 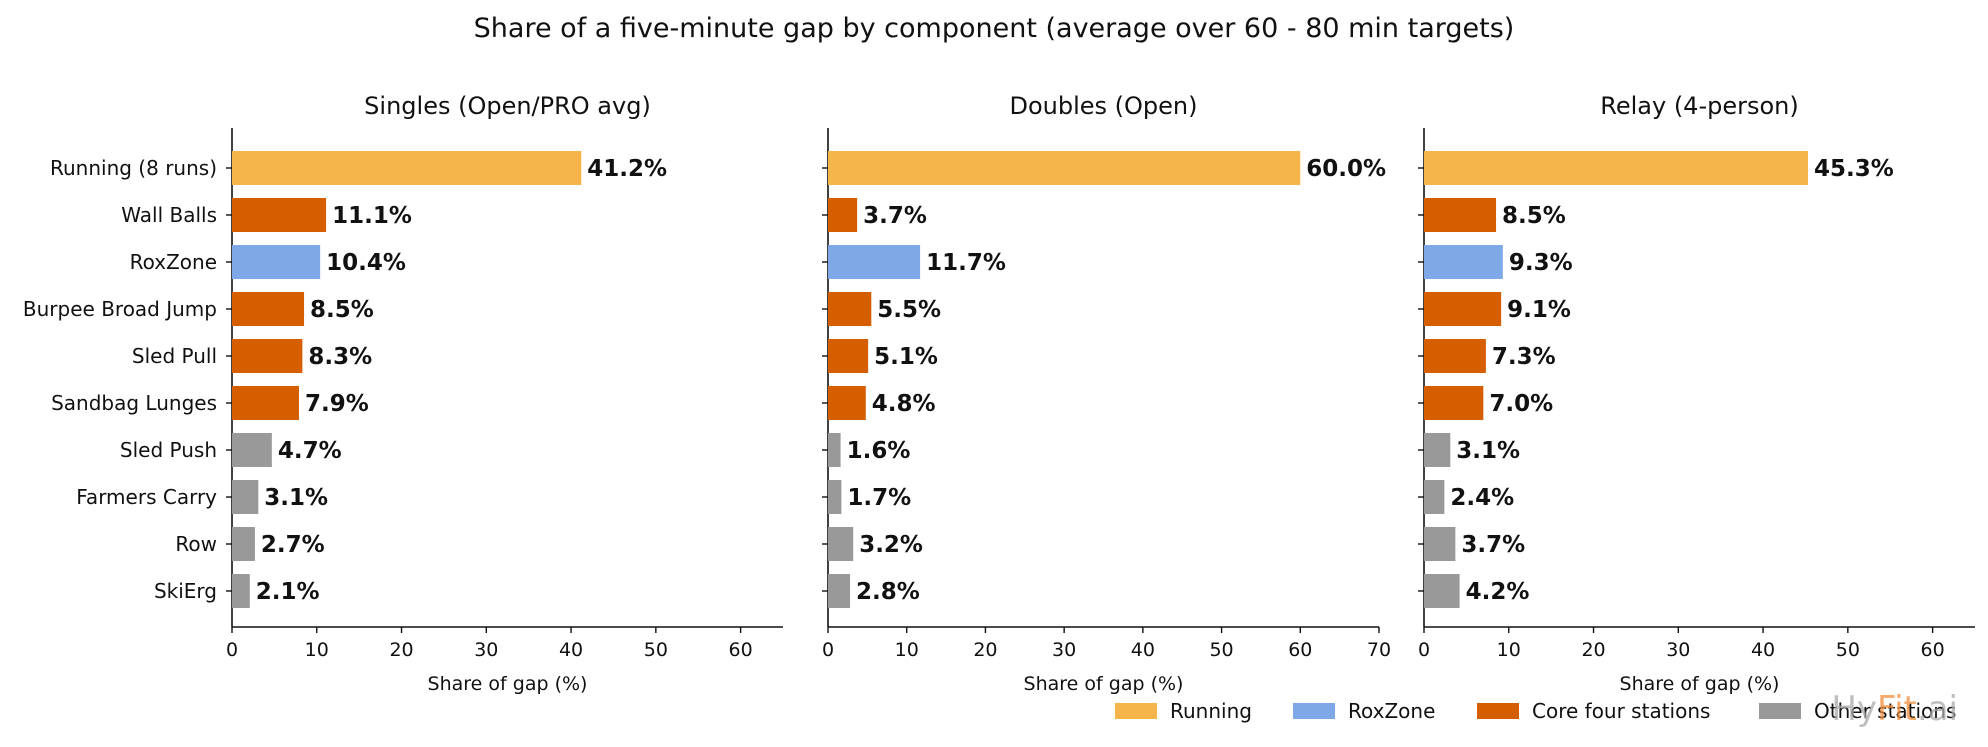 What do you see at coordinates (1854, 709) in the screenshot?
I see `watermark-part: Hy` at bounding box center [1854, 709].